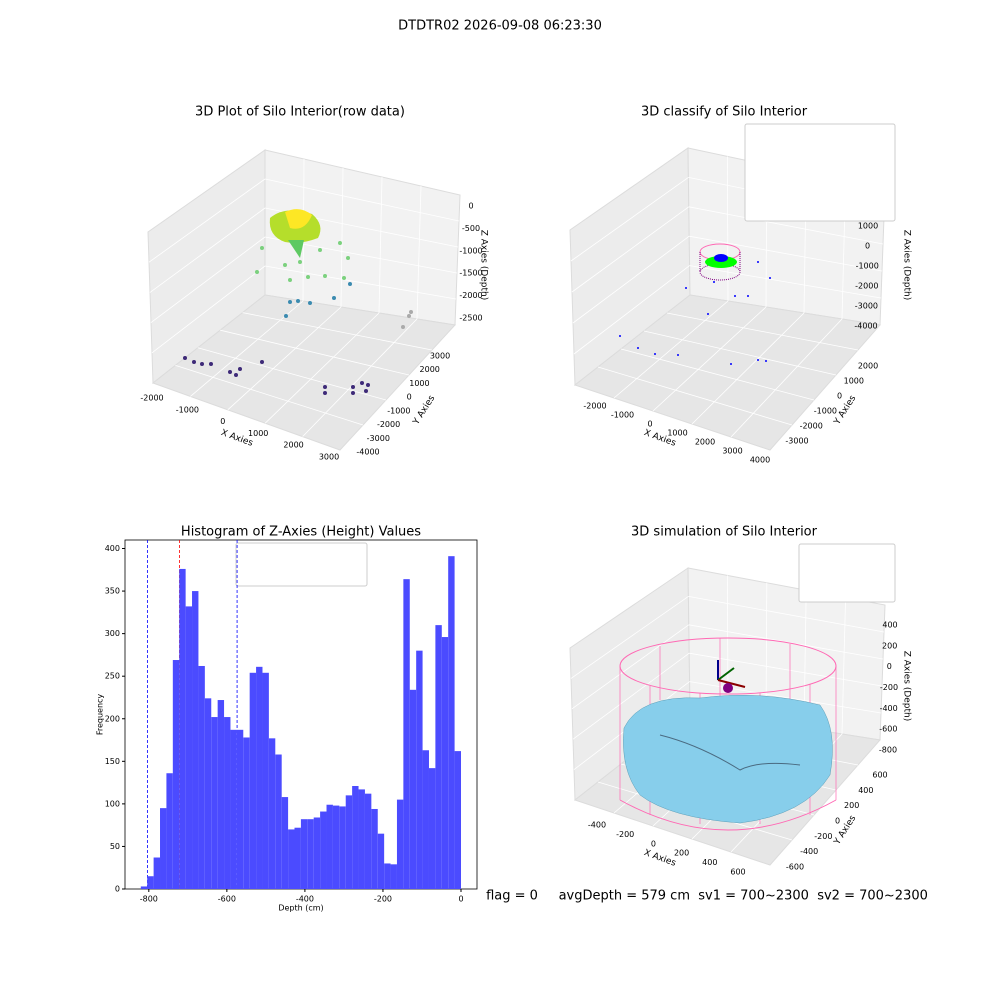  I want to click on x-tick-label: -2000, so click(594, 406).